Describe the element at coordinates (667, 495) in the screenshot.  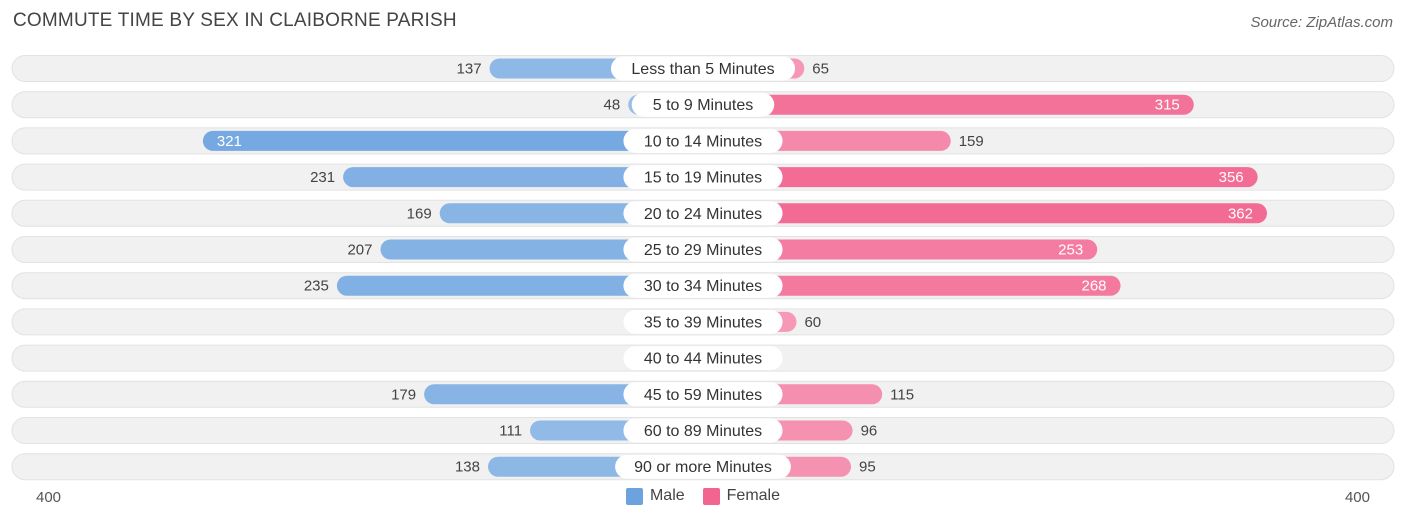
I see `legend-label-male: Male` at that location.